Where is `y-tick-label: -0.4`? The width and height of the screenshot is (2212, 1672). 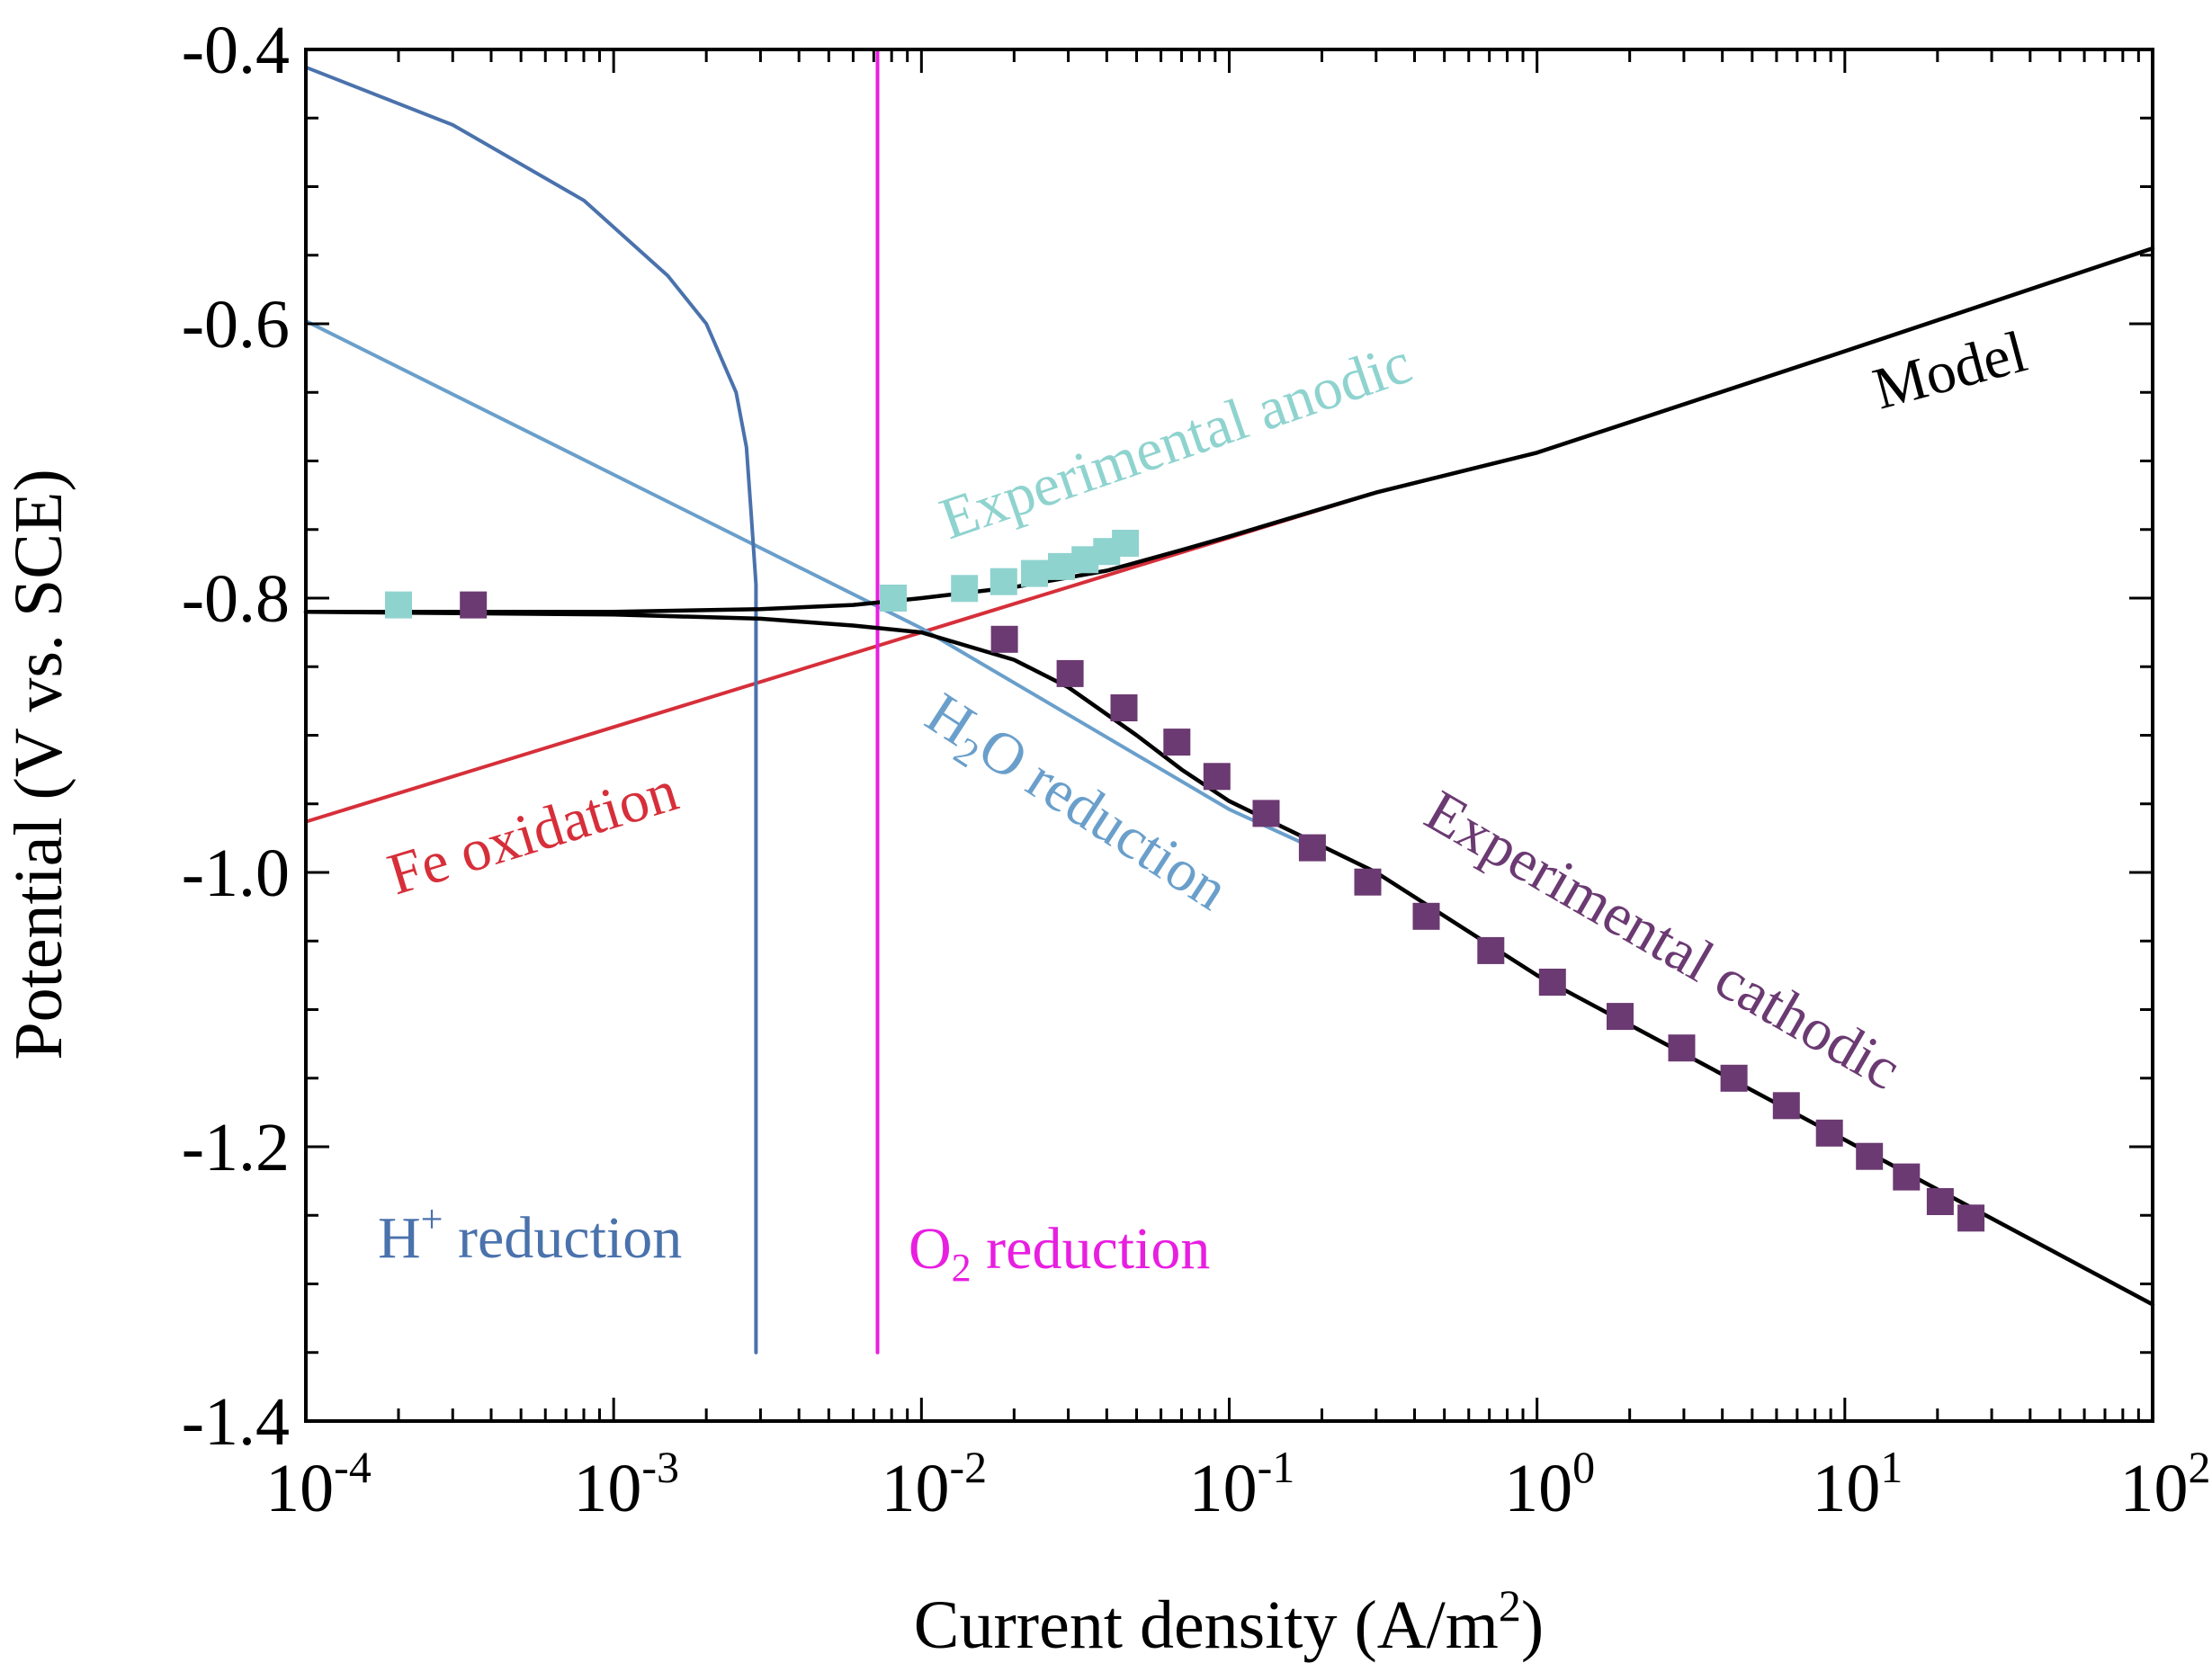 y-tick-label: -0.4 is located at coordinates (236, 51).